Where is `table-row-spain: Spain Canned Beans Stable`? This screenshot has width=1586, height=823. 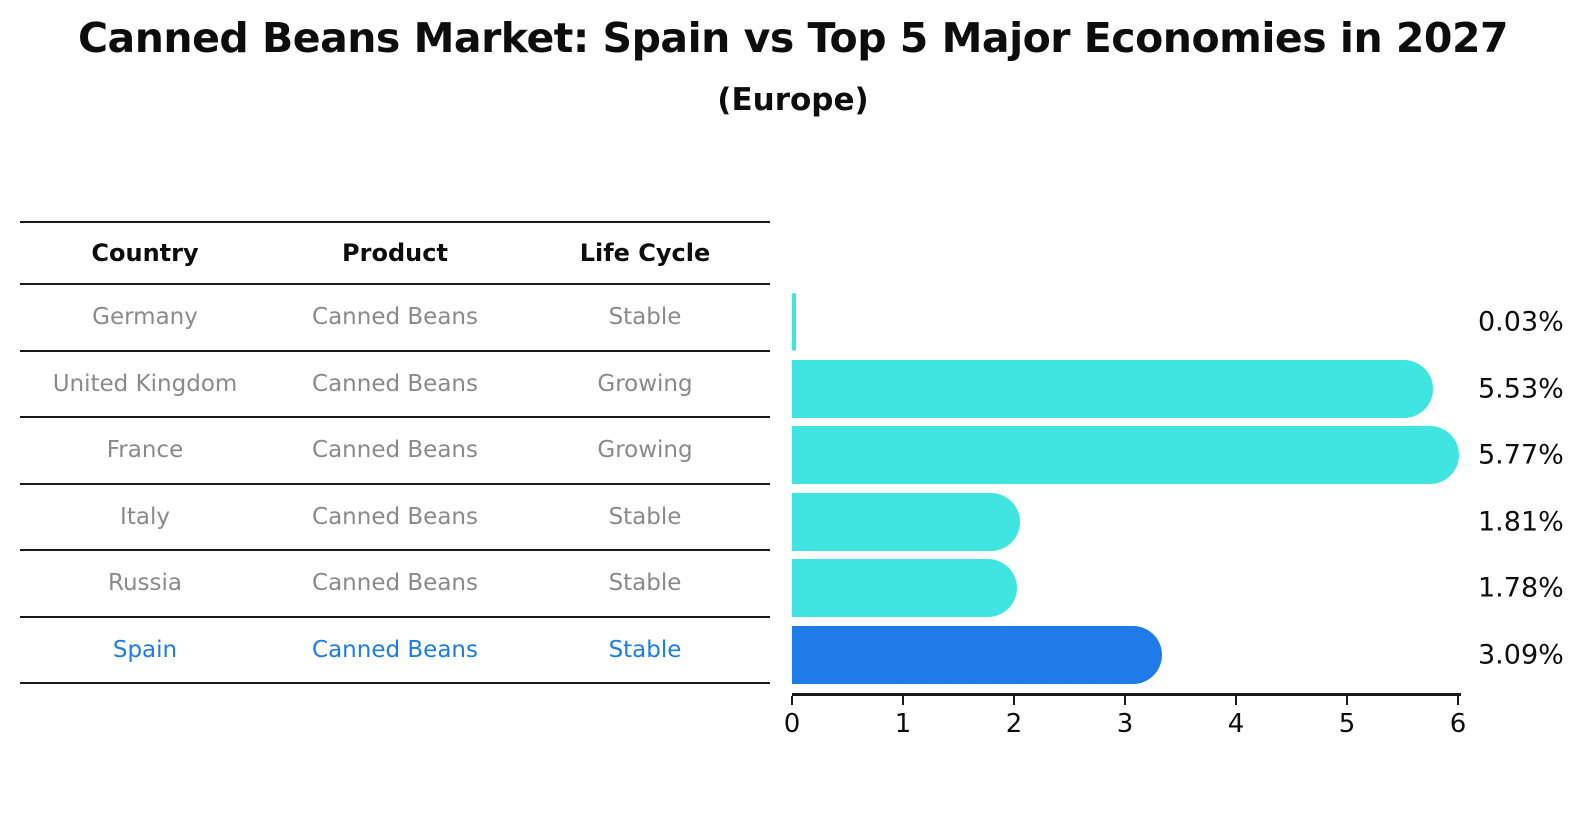
table-row-spain: Spain Canned Beans Stable is located at coordinates (395, 651).